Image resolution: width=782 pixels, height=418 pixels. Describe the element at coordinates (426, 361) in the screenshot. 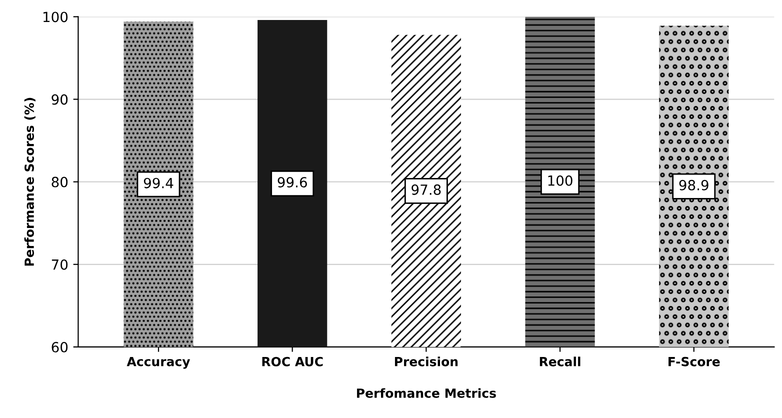

I see `x-tick-label: Precision` at that location.